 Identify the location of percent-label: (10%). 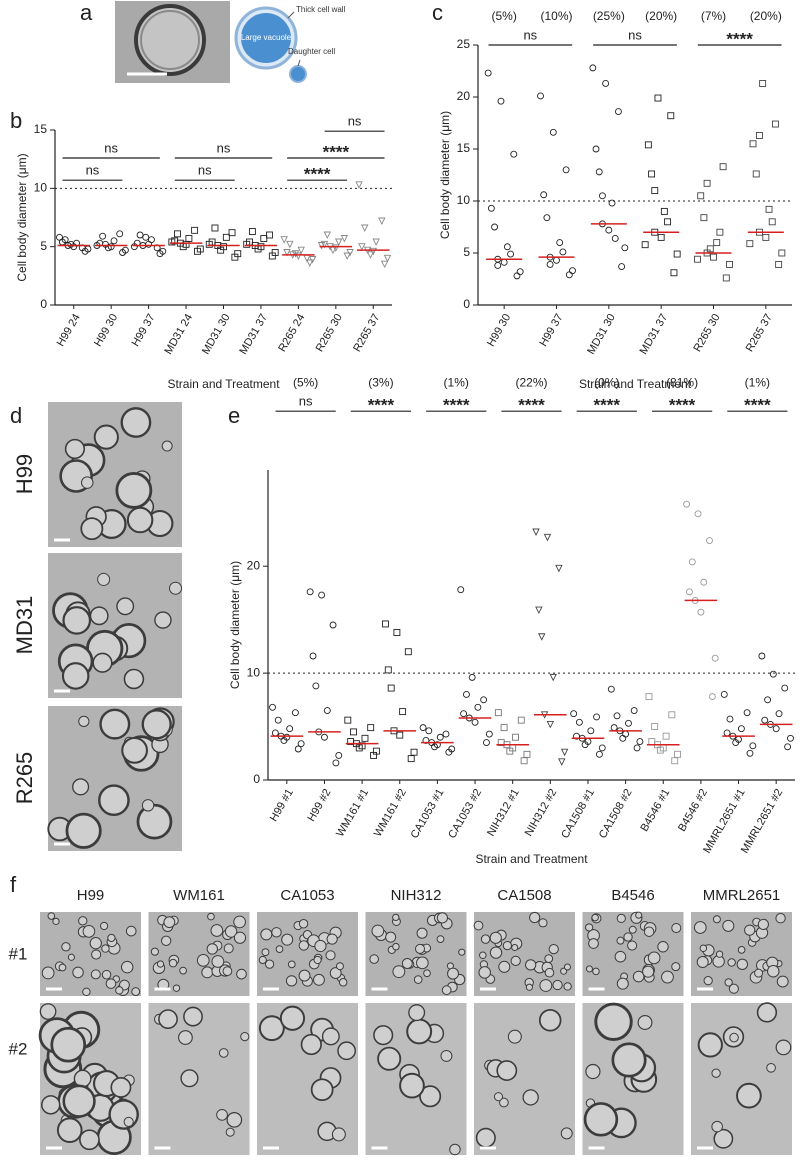
(556, 16).